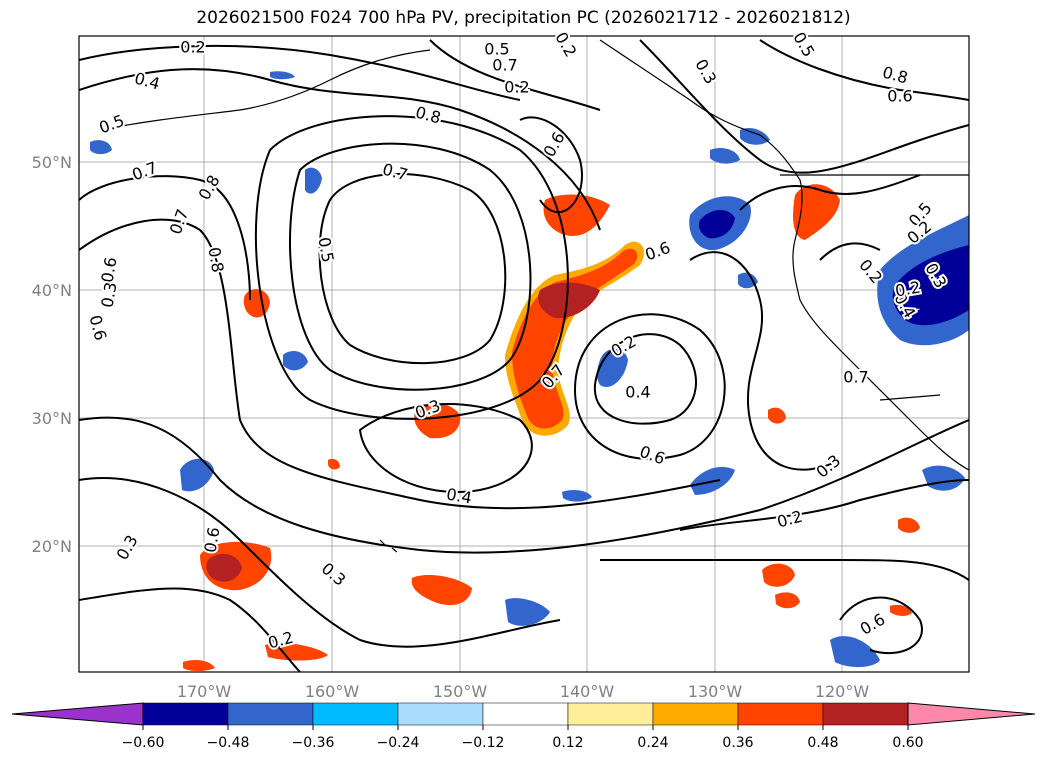 The image size is (1047, 765). I want to click on lon-label-170w: 170°W, so click(204, 691).